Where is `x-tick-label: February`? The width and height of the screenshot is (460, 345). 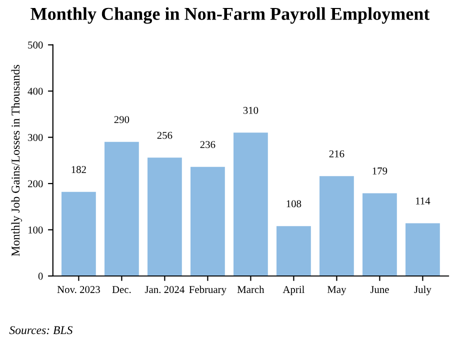
x-tick-label: February is located at coordinates (207, 291).